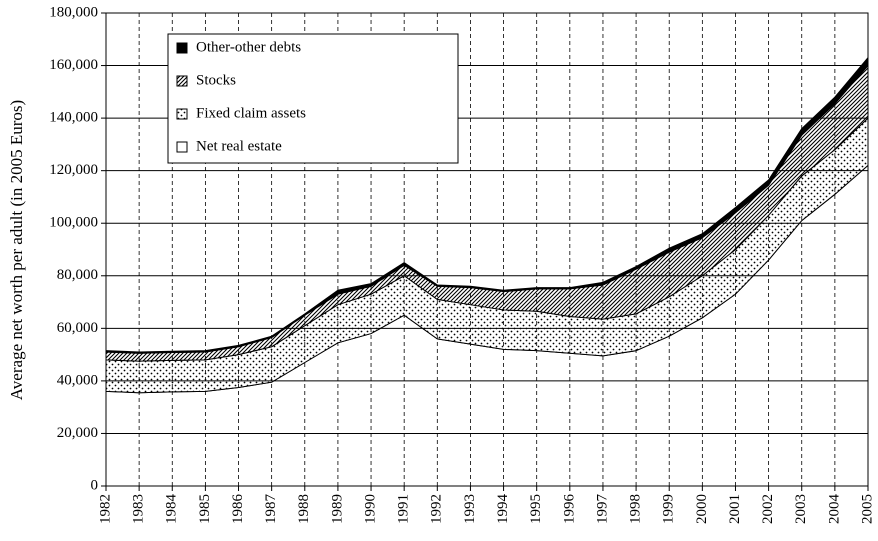  Describe the element at coordinates (370, 509) in the screenshot. I see `x-tick-label: 1990` at that location.